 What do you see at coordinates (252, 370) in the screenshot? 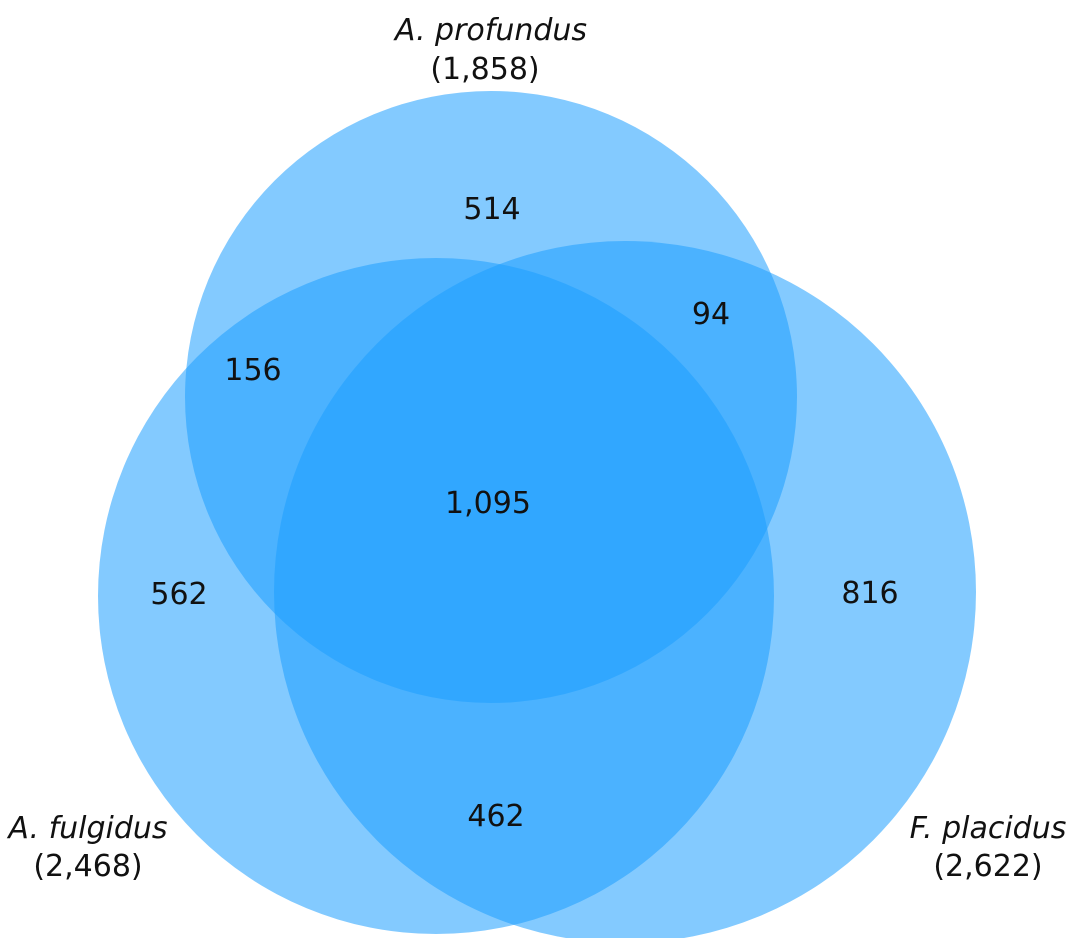
I see `count-a-profundus-a-fulgidus: 156` at bounding box center [252, 370].